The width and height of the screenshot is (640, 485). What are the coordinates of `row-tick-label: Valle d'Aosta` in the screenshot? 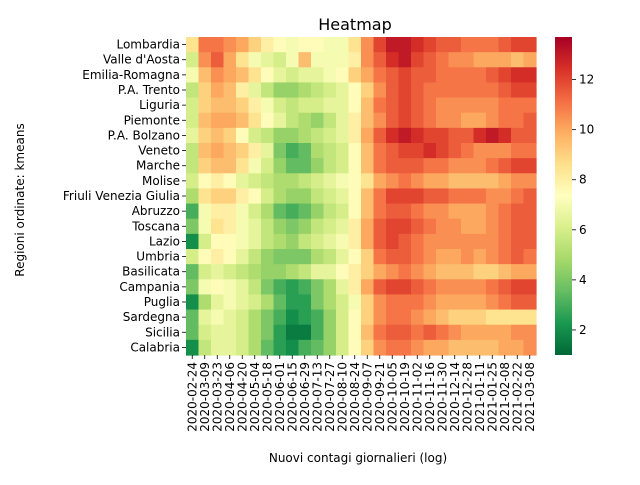 It's located at (141, 60).